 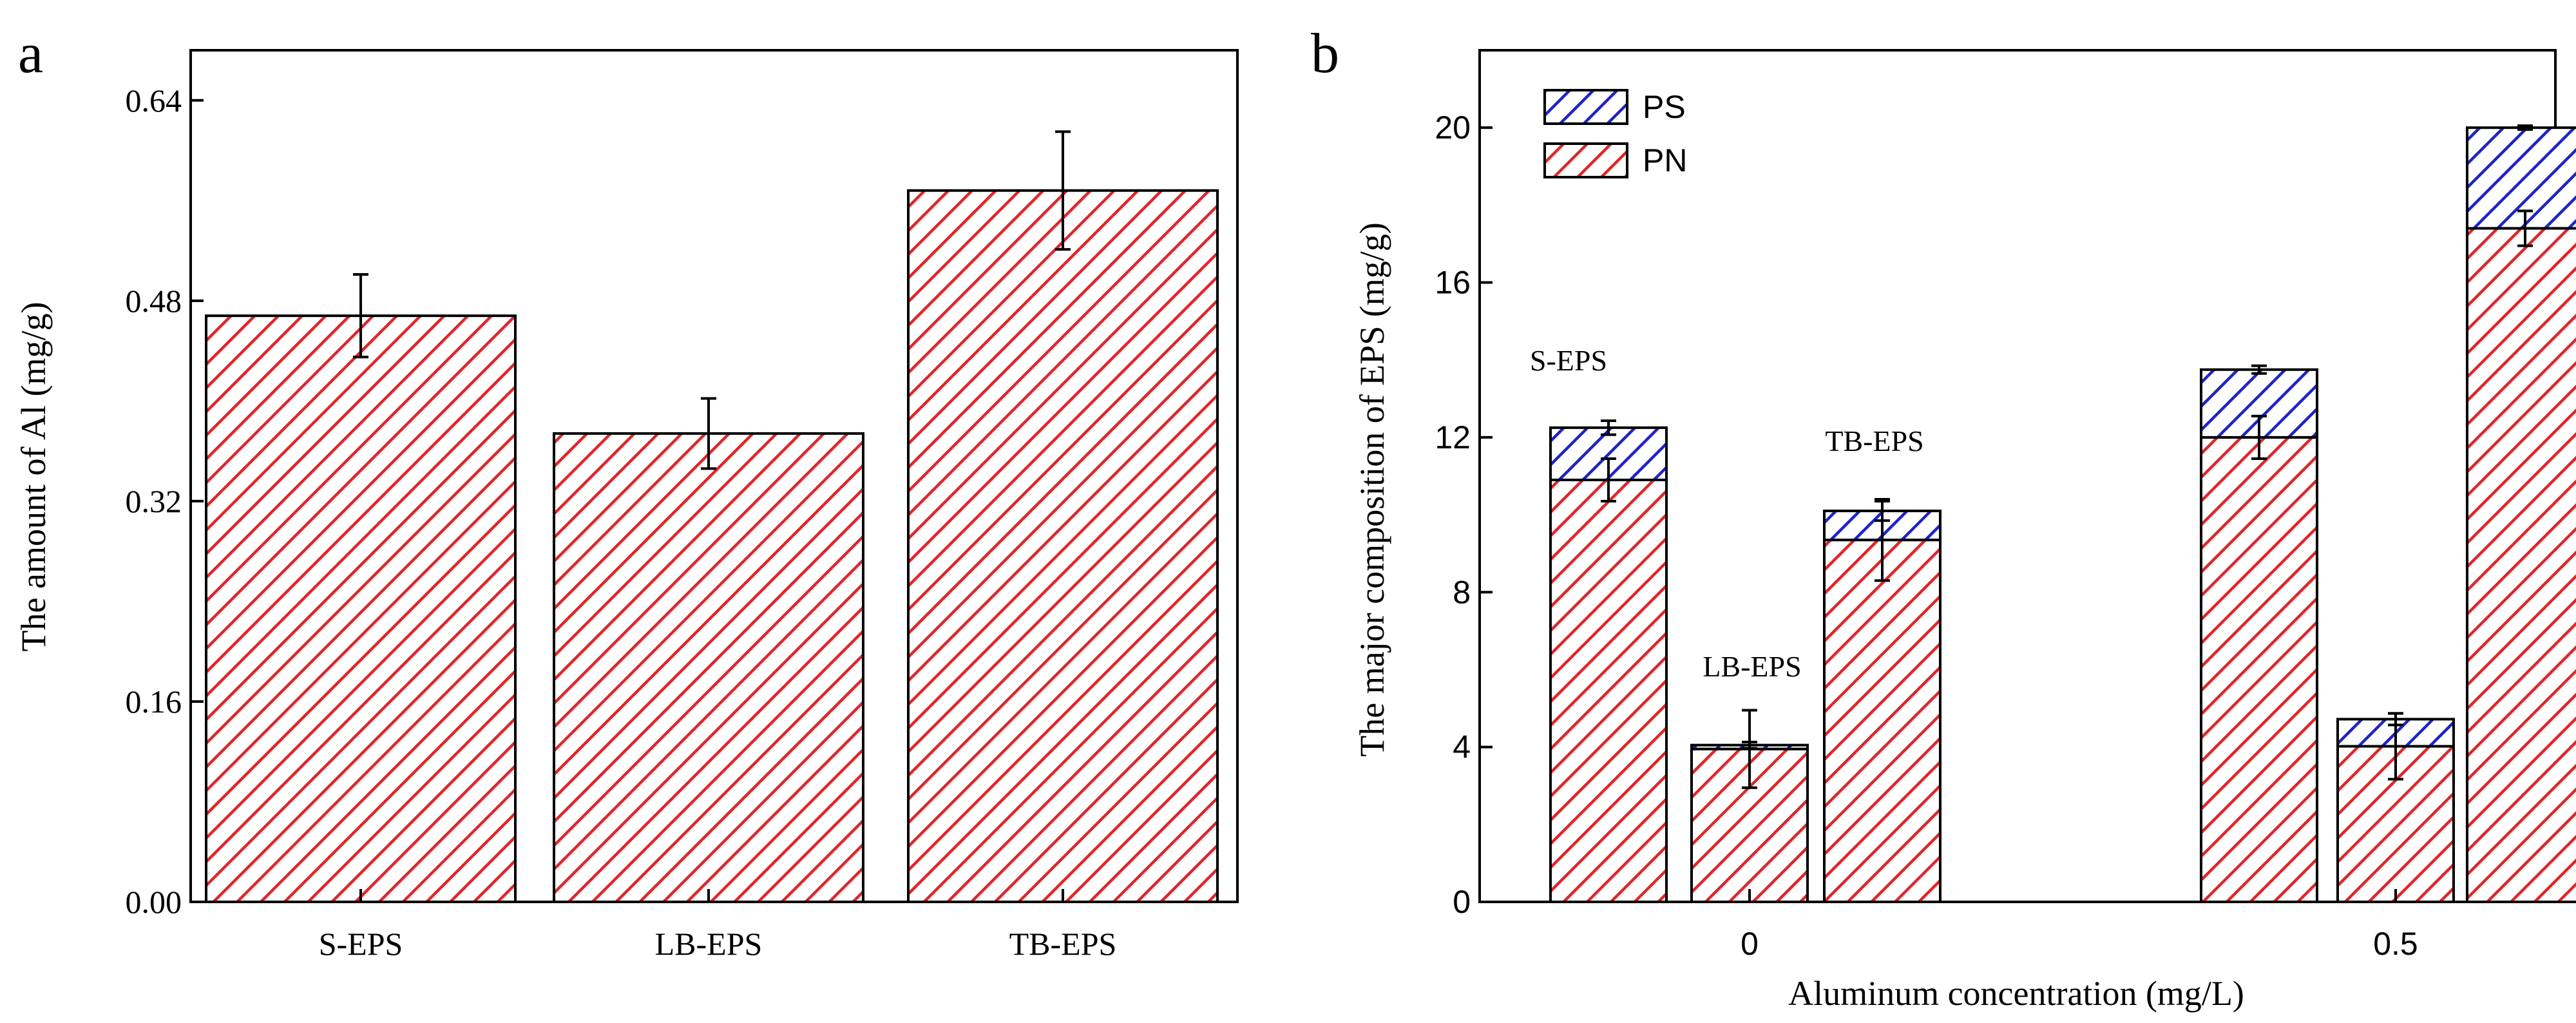 What do you see at coordinates (1752, 666) in the screenshot?
I see `annotation-lb-eps: LB-EPS` at bounding box center [1752, 666].